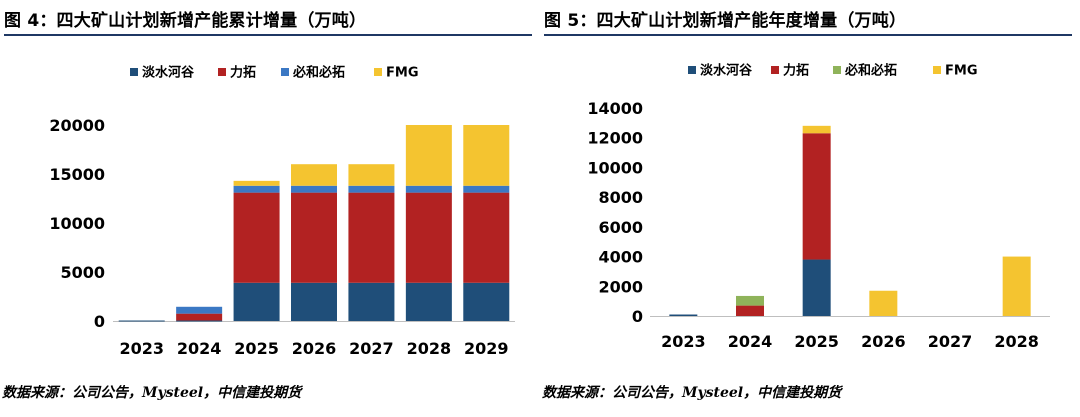  What do you see at coordinates (620, 197) in the screenshot?
I see `y-tick-label: 8000` at bounding box center [620, 197].